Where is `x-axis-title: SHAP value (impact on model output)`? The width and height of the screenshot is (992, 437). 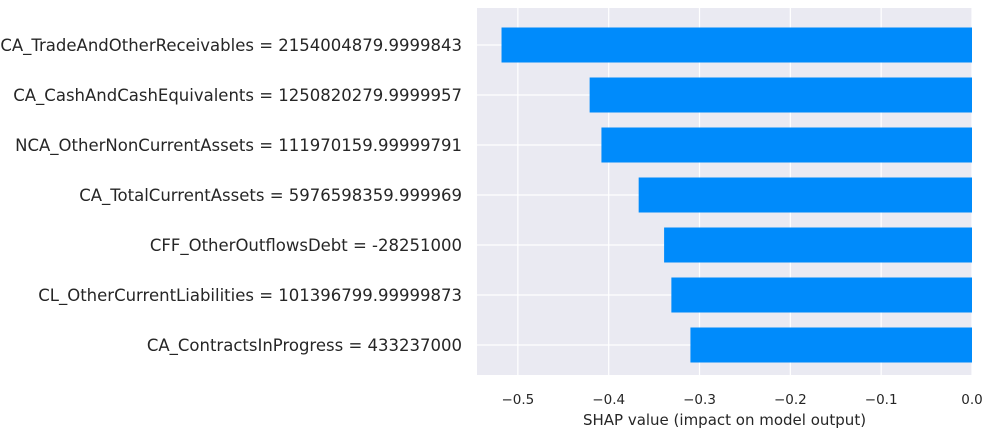 x-axis-title: SHAP value (impact on model output) is located at coordinates (724, 420).